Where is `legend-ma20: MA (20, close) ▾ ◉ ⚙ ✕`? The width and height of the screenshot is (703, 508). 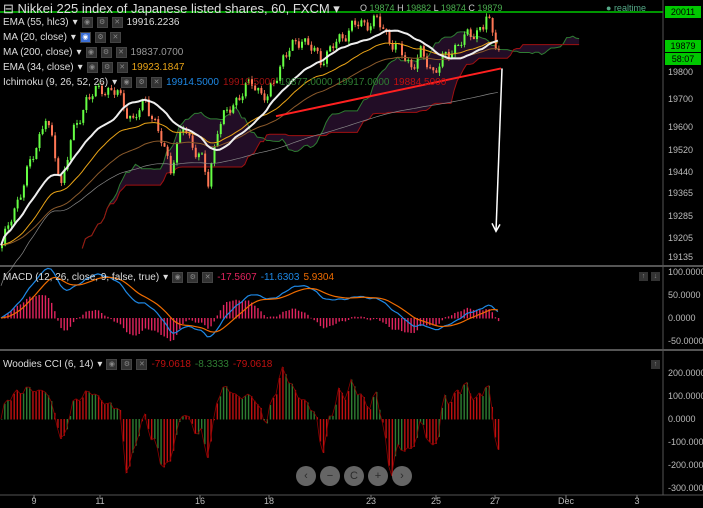
legend-ma20: MA (20, close) ▾ ◉ ⚙ ✕ is located at coordinates (62, 37).